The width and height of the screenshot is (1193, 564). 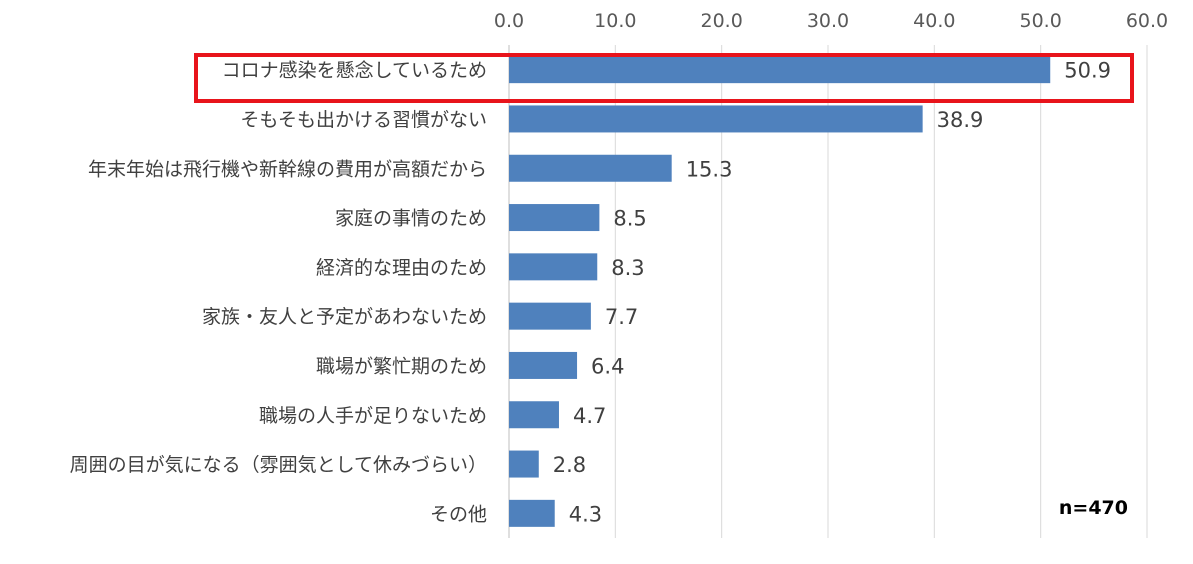 What do you see at coordinates (709, 169) in the screenshot?
I see `data-label: 15.3` at bounding box center [709, 169].